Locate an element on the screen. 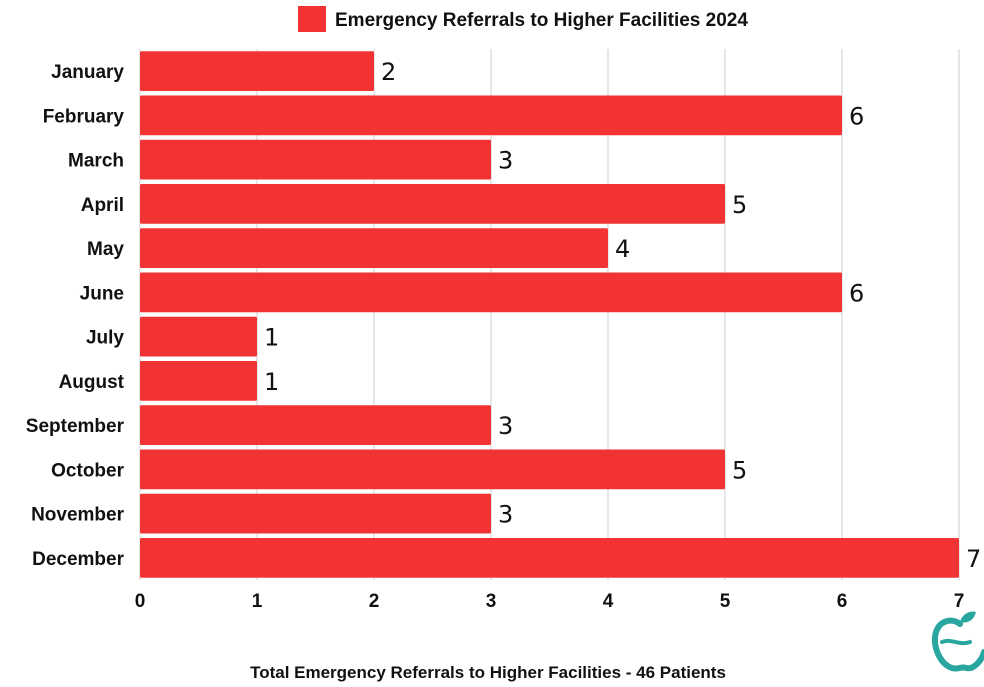  data-label: 4 is located at coordinates (622, 249).